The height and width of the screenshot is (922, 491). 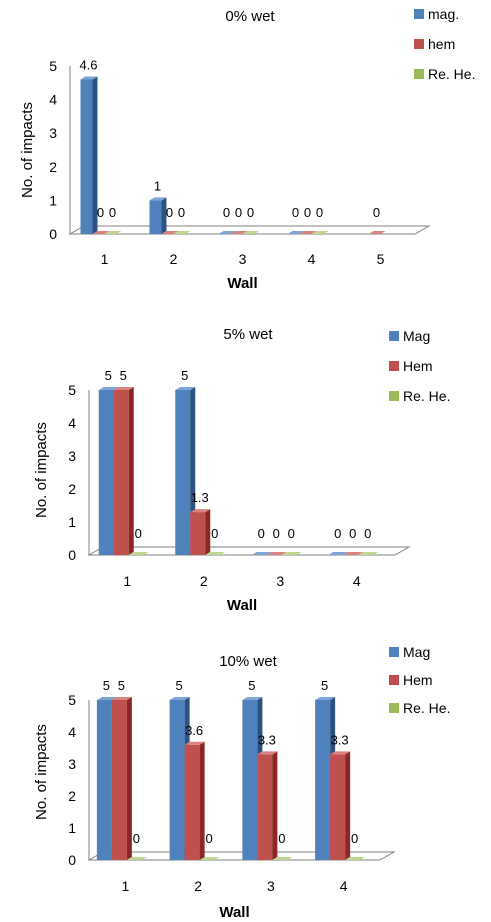 I want to click on y-tick-label: 1, so click(x=72, y=522).